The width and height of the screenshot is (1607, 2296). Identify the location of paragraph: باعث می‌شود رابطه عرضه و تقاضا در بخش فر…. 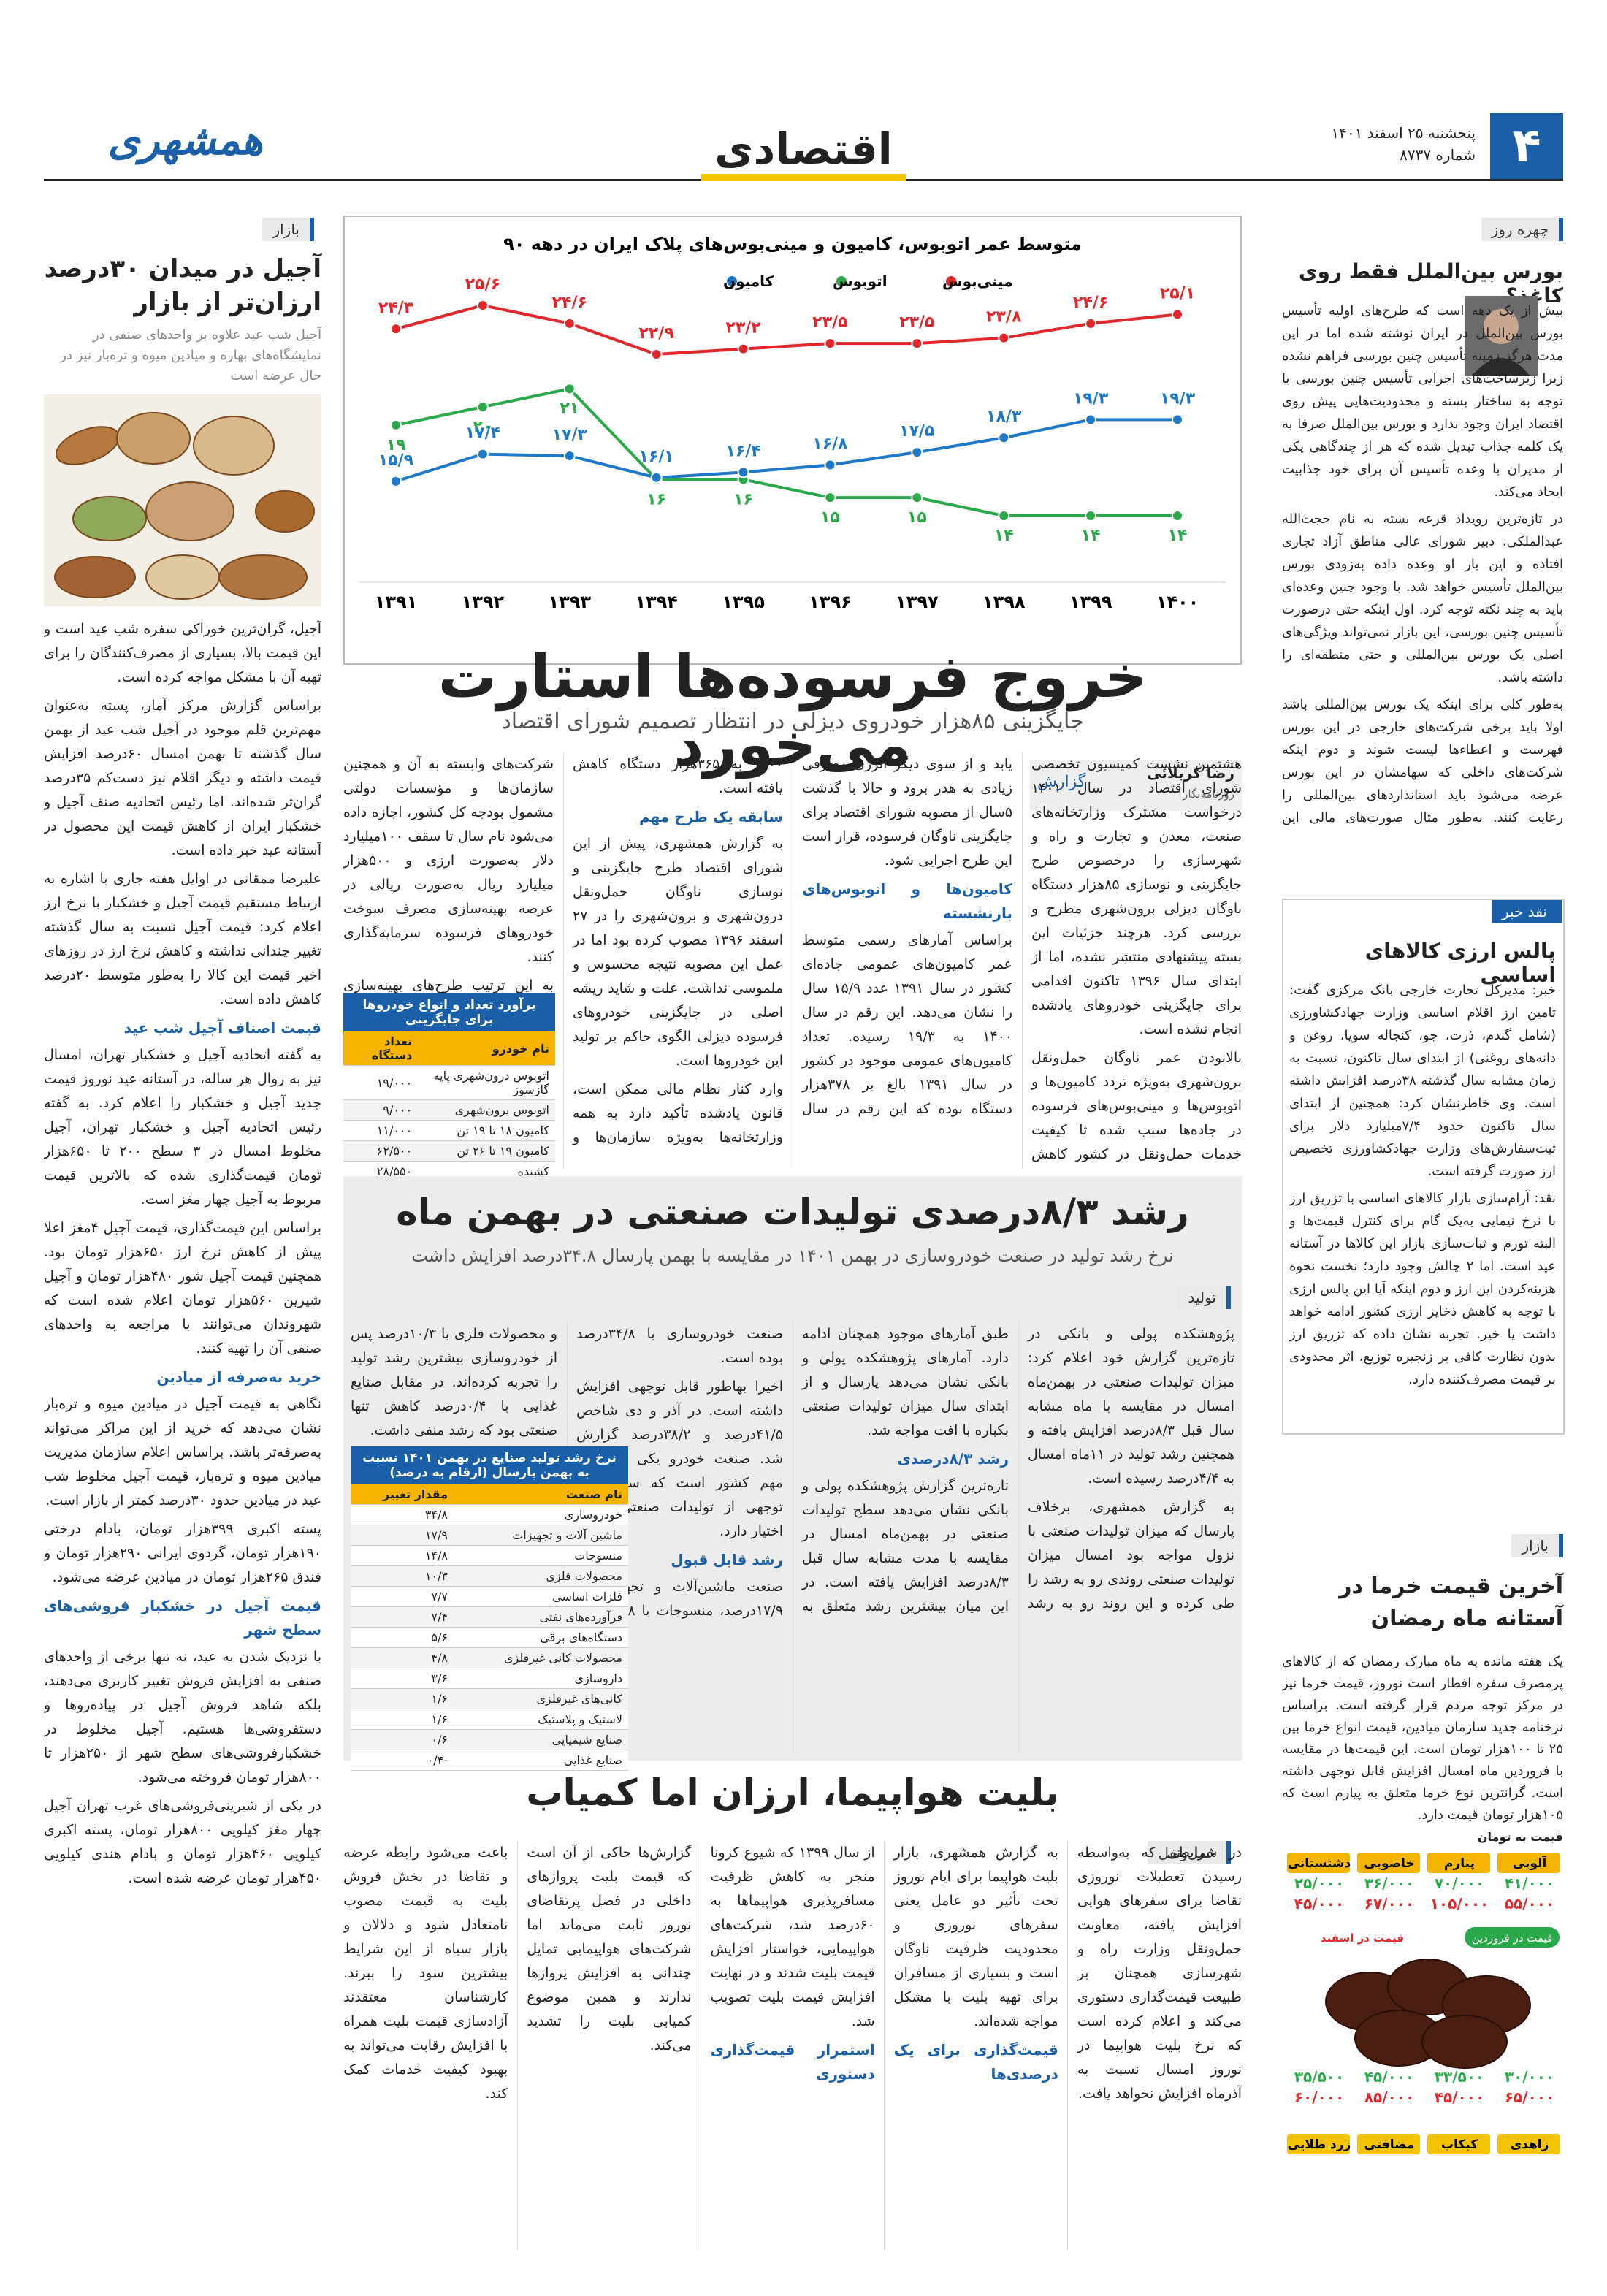
(425, 1974).